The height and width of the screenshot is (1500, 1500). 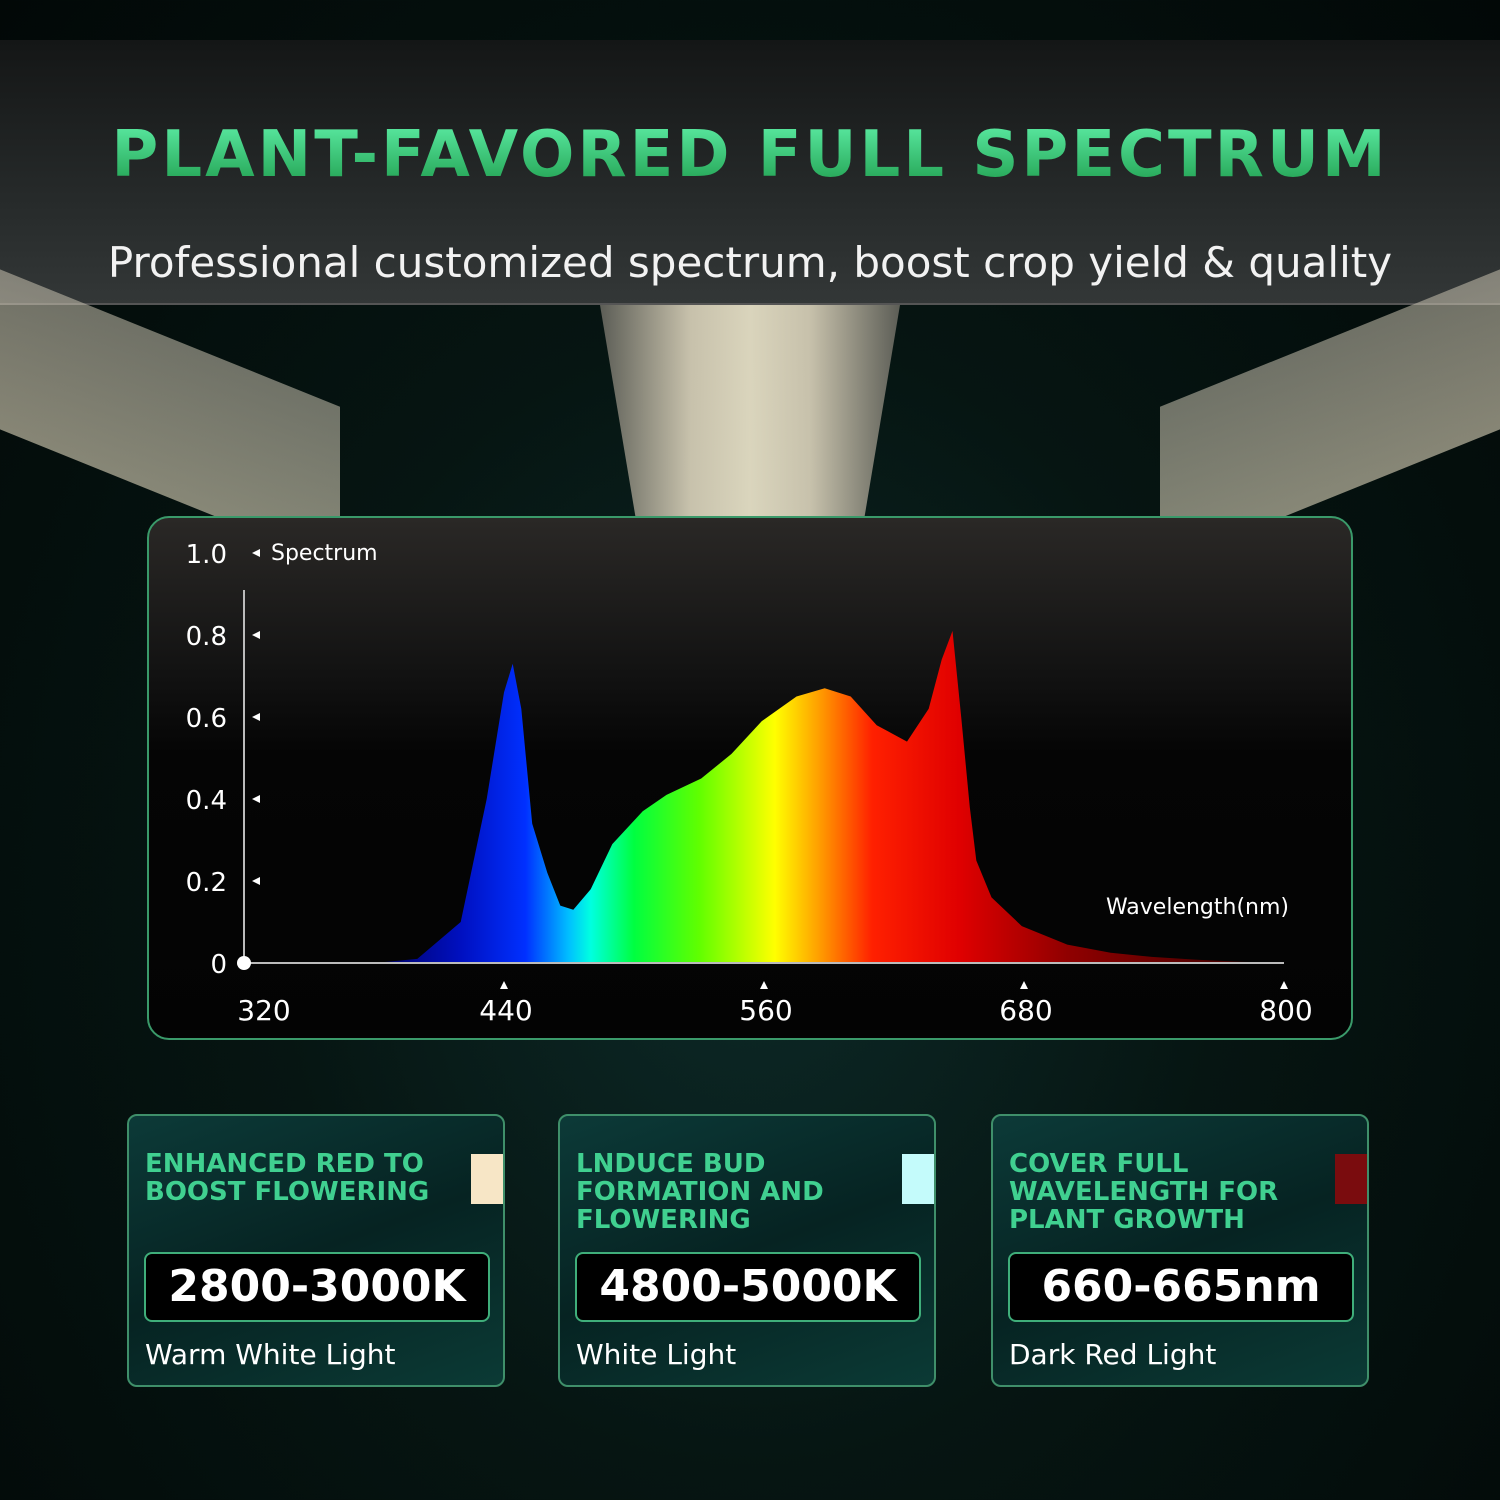 I want to click on card-label: Dark Red Light, so click(x=1113, y=1354).